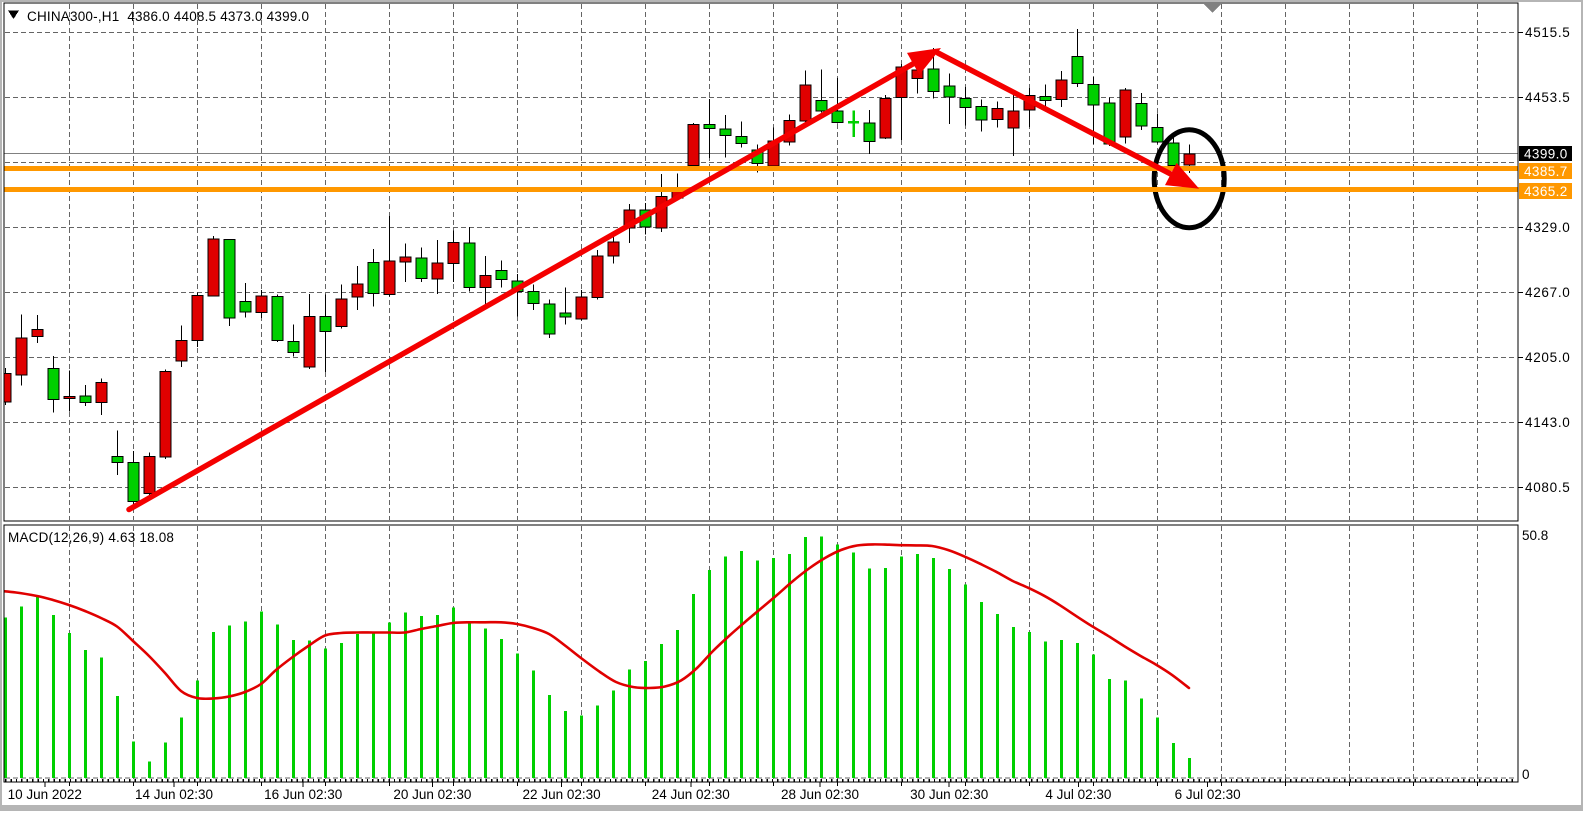 The width and height of the screenshot is (1583, 816). Describe the element at coordinates (1526, 774) in the screenshot. I see `svg-text: 0` at that location.